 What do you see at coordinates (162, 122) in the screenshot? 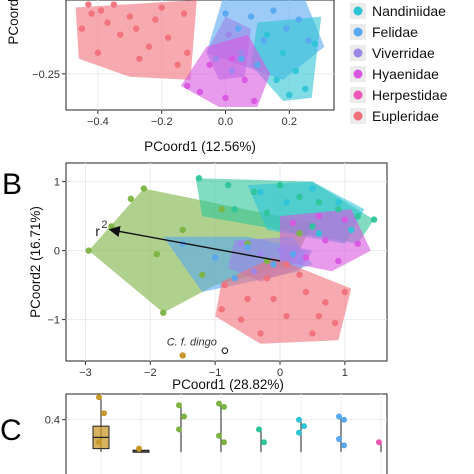
I see `panel-a-xtick-label: −0.2` at bounding box center [162, 122].